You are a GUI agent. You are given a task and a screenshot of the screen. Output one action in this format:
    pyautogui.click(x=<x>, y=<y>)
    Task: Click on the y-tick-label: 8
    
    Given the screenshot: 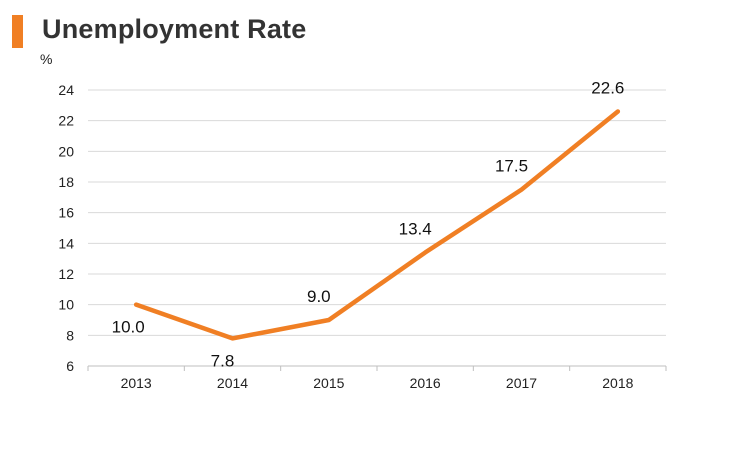 What is the action you would take?
    pyautogui.click(x=70, y=335)
    